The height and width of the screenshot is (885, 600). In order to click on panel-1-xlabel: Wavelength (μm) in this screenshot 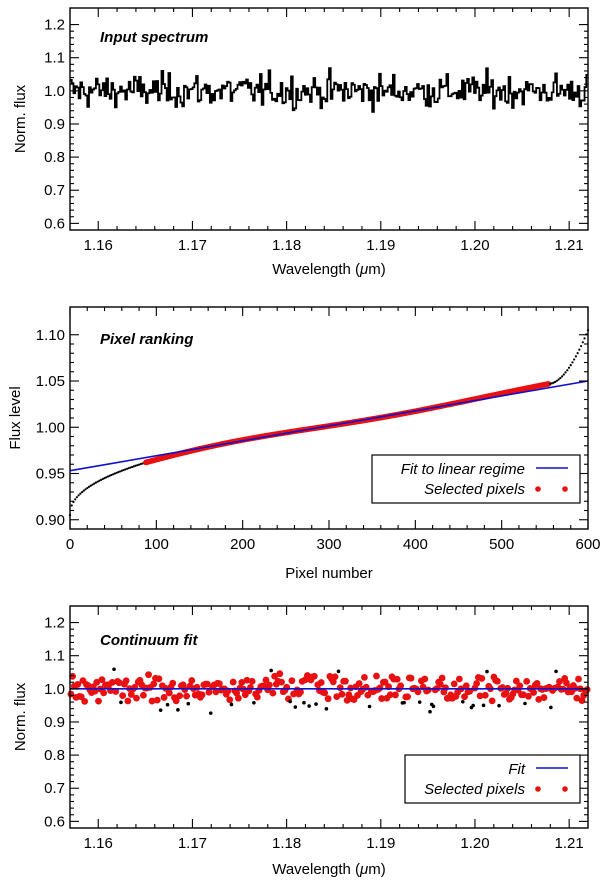, I will do `click(329, 269)`.